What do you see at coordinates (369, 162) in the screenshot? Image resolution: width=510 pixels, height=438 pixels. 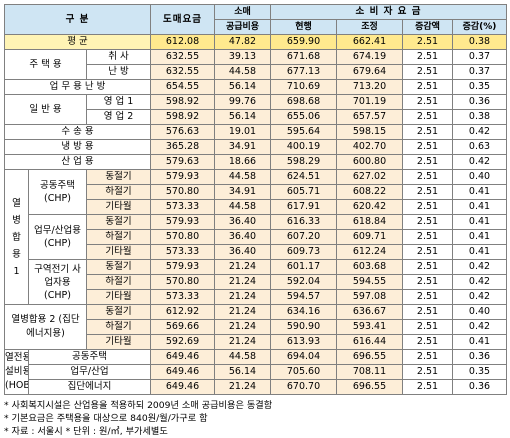 I see `value-cell: 600.80` at bounding box center [369, 162].